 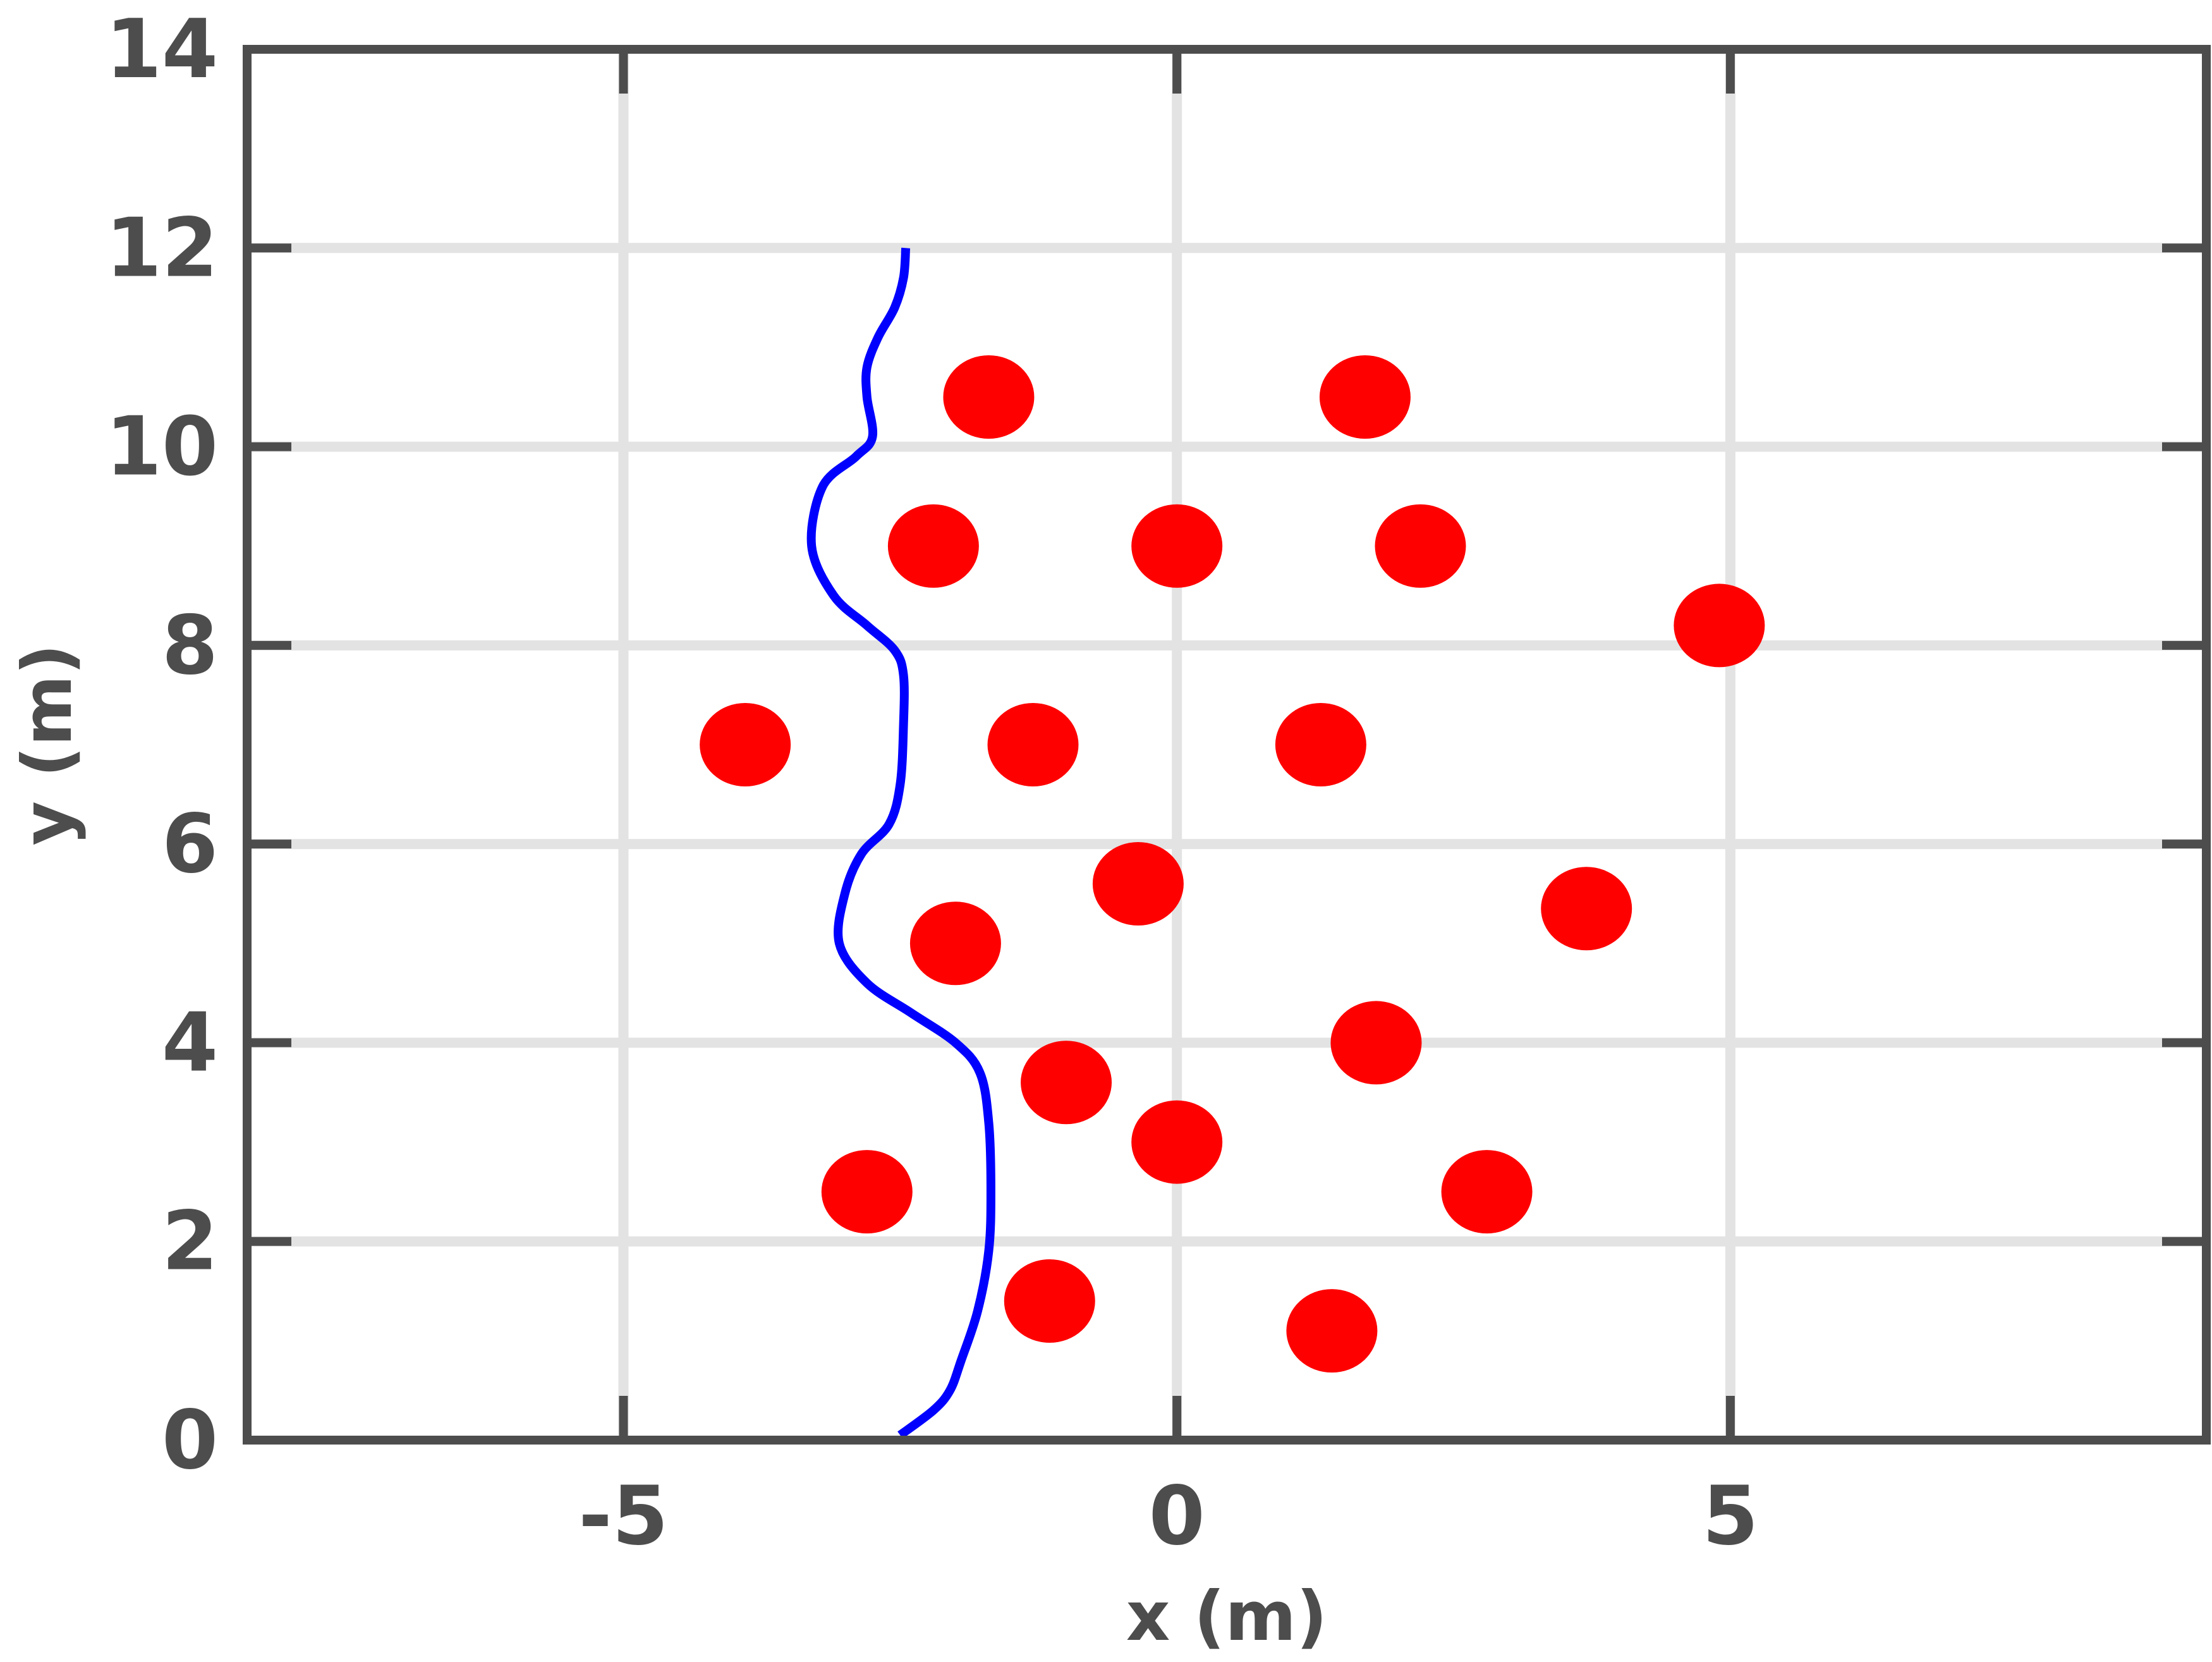 What do you see at coordinates (190, 844) in the screenshot?
I see `y-tick-label: 6` at bounding box center [190, 844].